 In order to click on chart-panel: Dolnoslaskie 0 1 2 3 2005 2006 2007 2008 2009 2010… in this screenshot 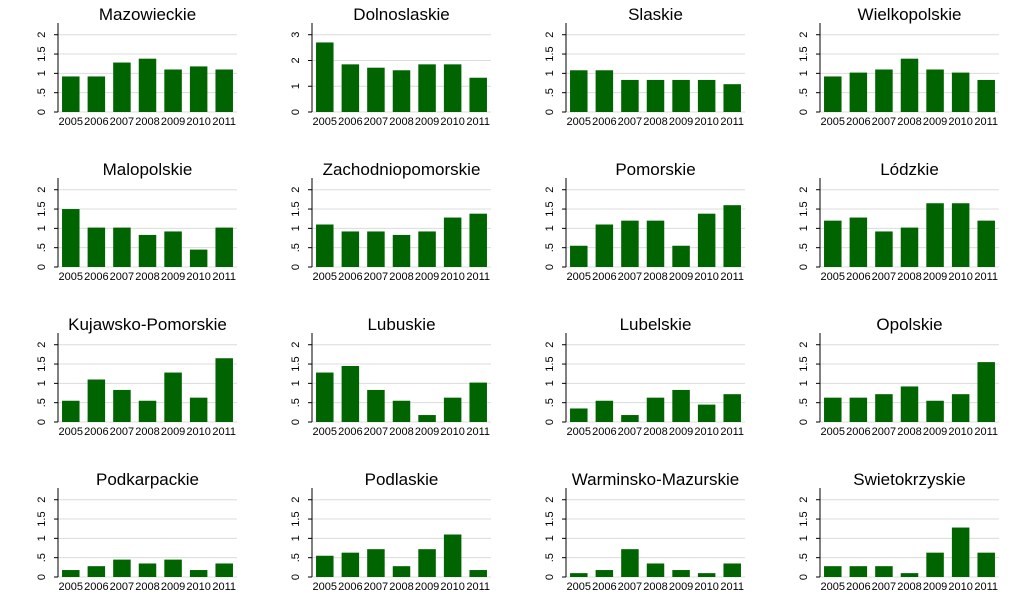, I will do `click(390, 66)`.